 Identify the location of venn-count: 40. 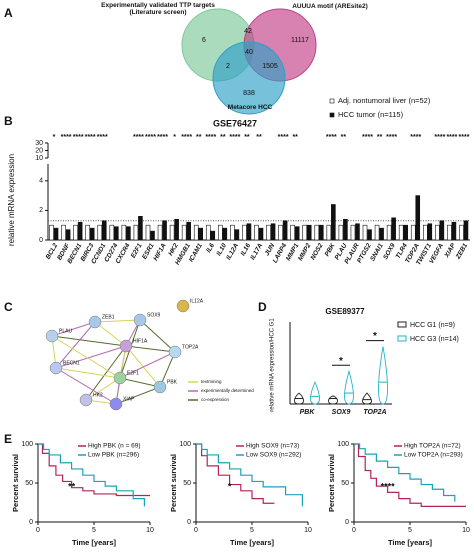
(249, 52).